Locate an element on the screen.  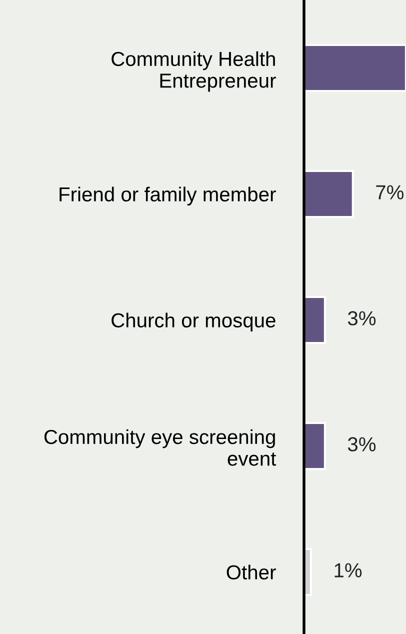
y-tick-label: Community Health Entrepreneur is located at coordinates (194, 71).